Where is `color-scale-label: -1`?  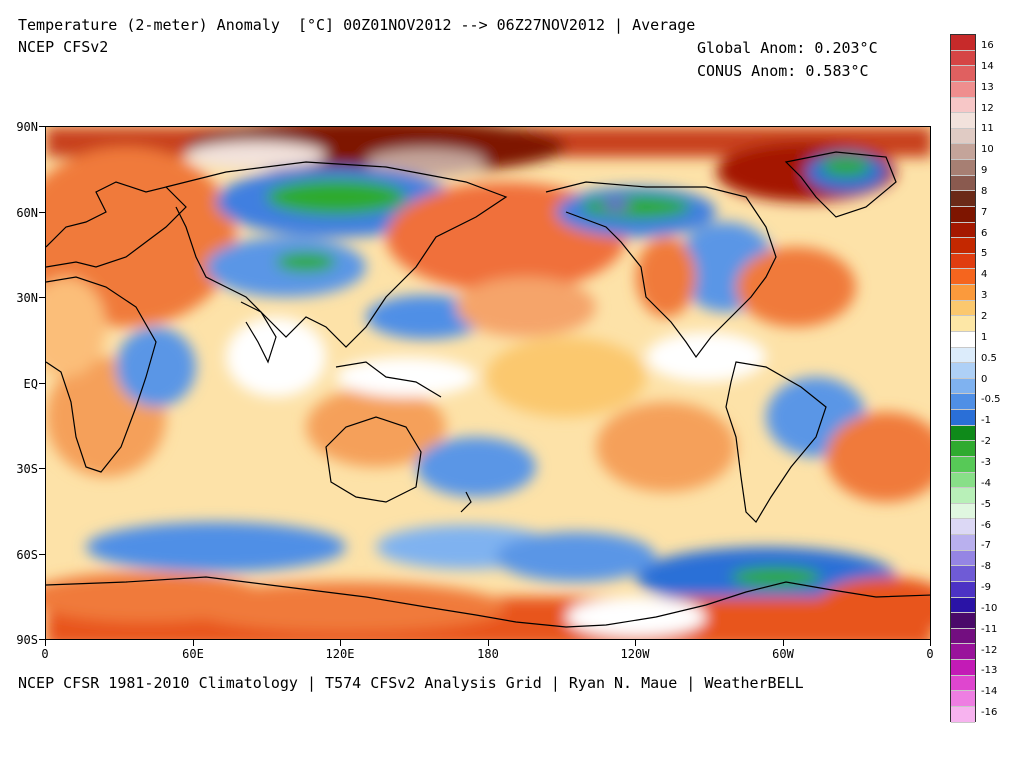
color-scale-label: -1 is located at coordinates (986, 421).